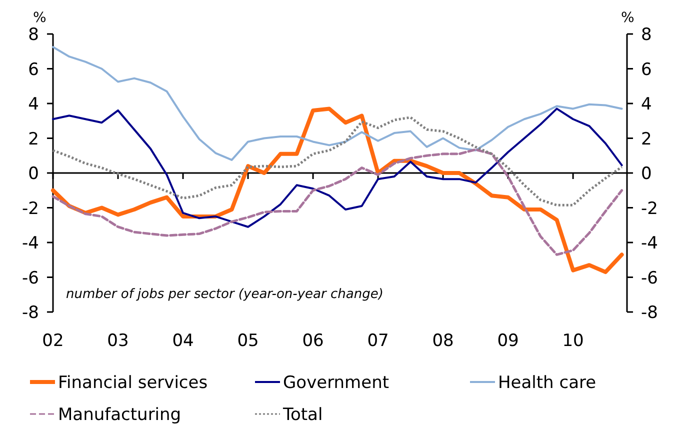 Image resolution: width=673 pixels, height=430 pixels. Describe the element at coordinates (248, 341) in the screenshot. I see `x-tick-label: 05` at that location.